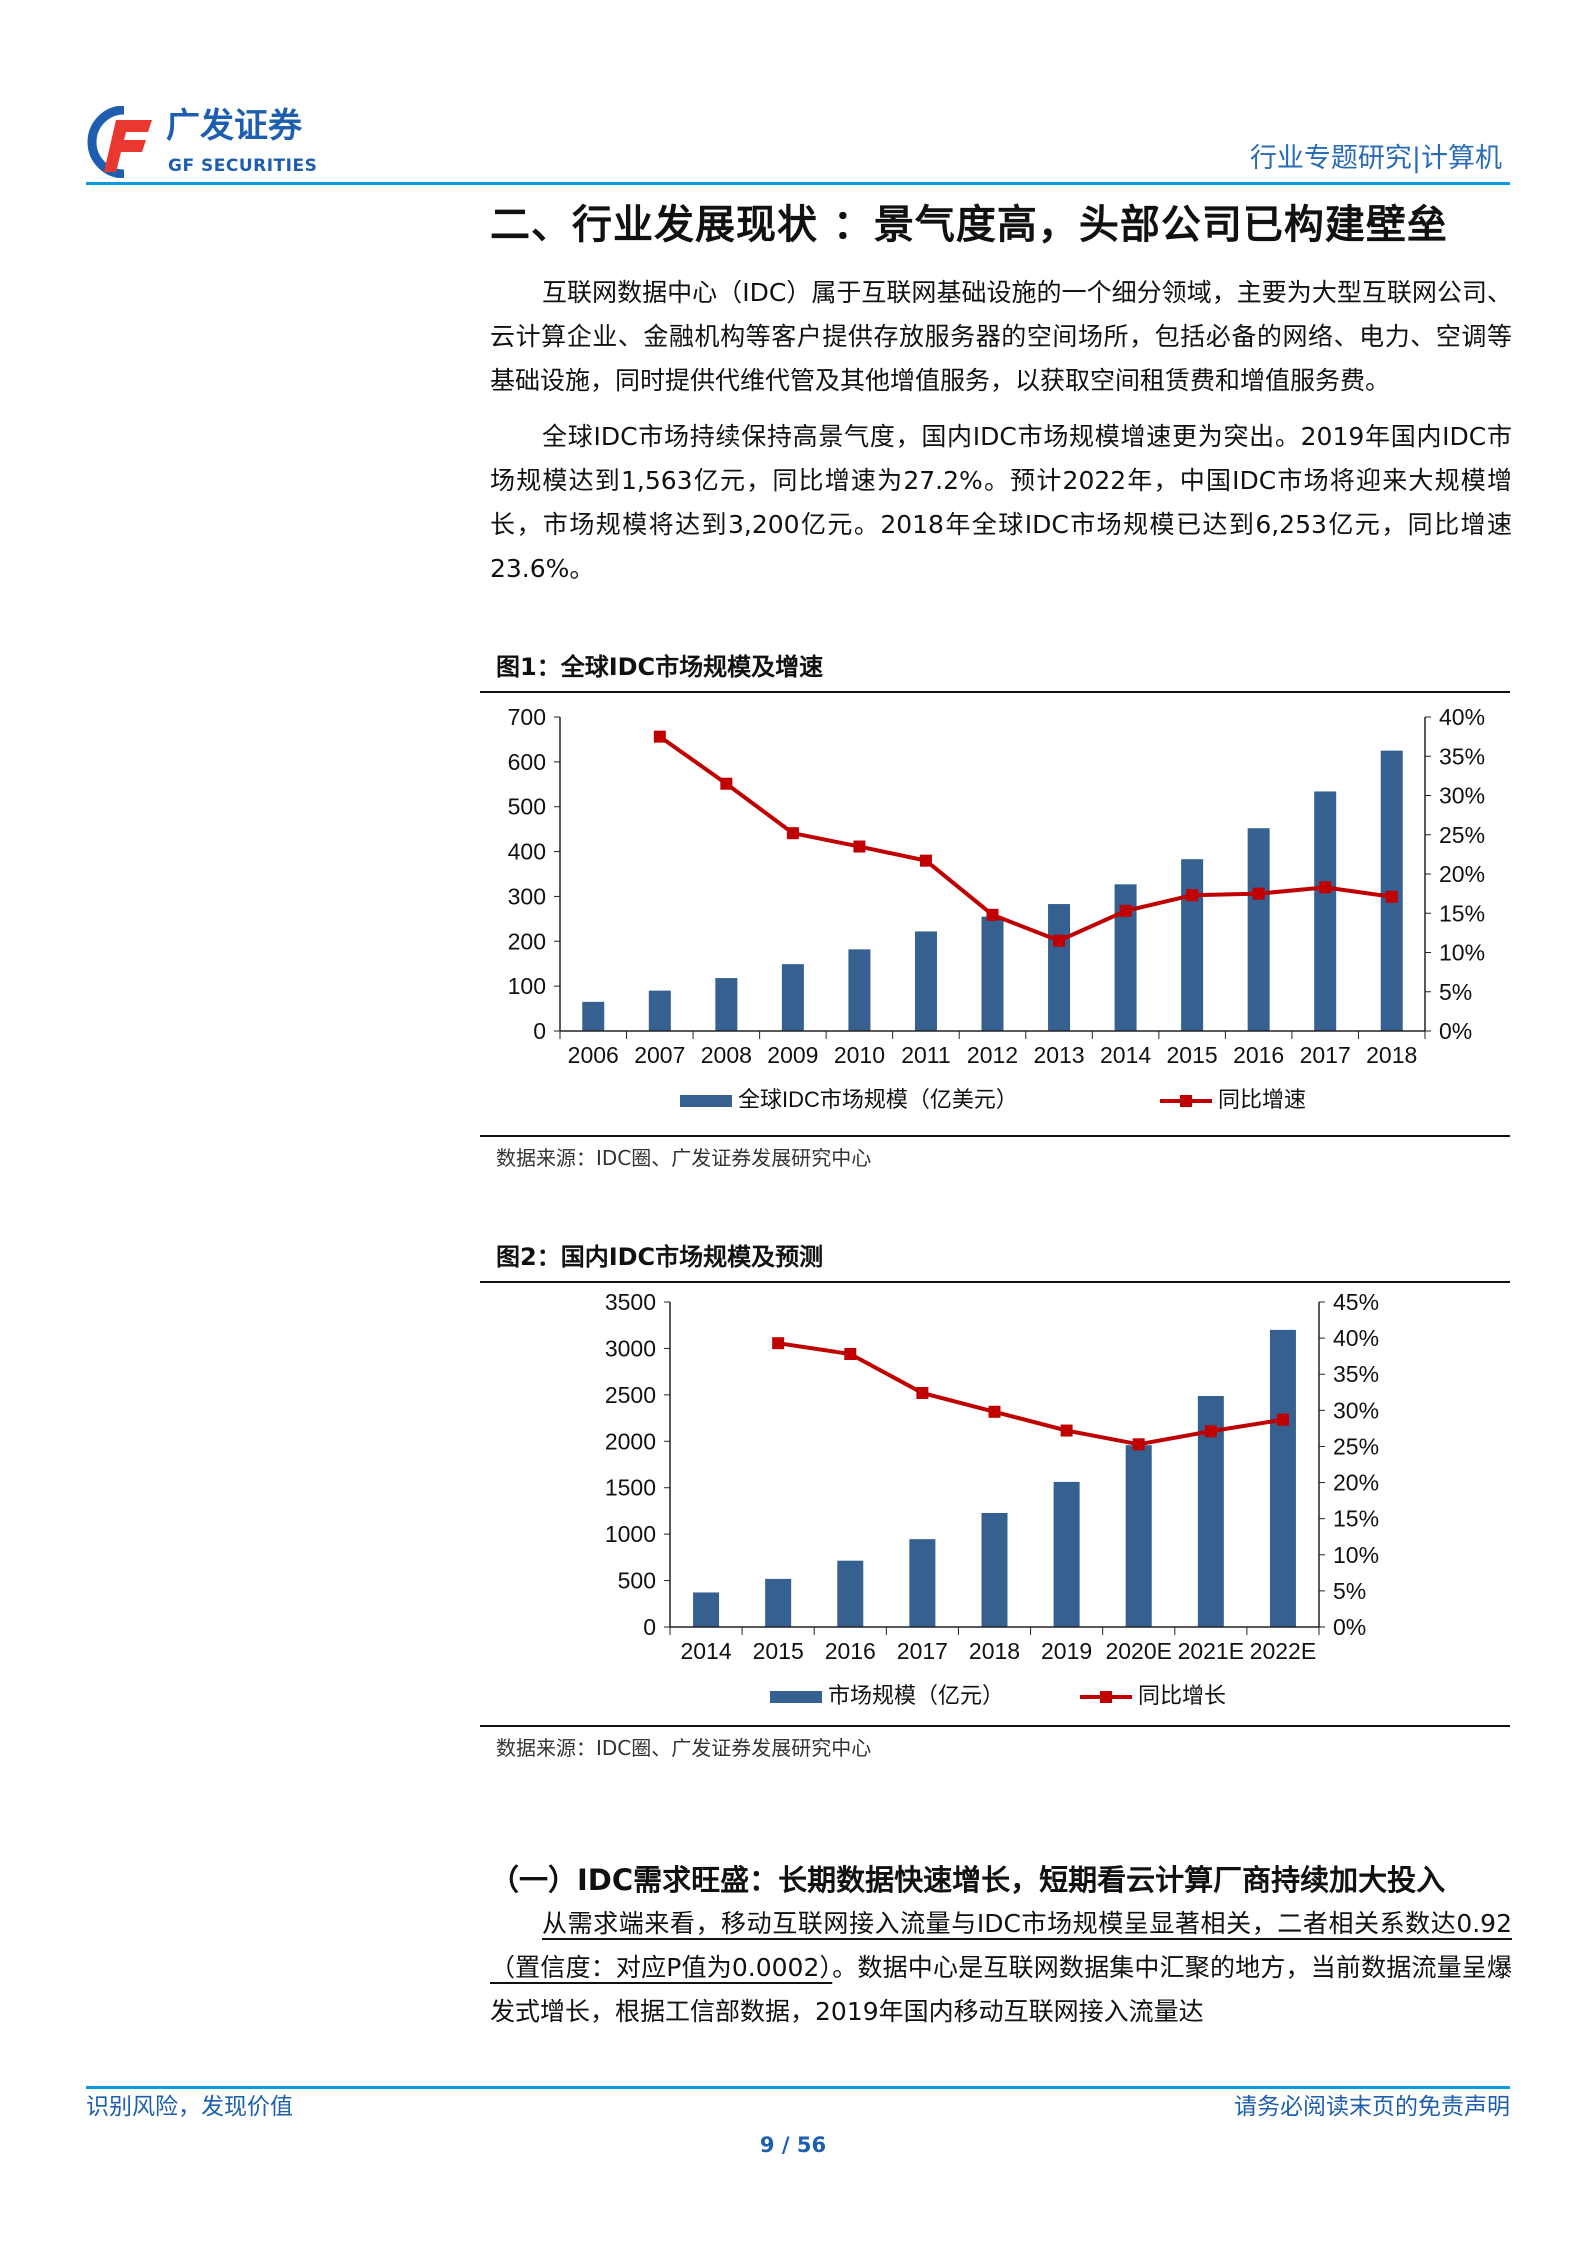  I want to click on x-tick-label: 2016, so click(1258, 1055).